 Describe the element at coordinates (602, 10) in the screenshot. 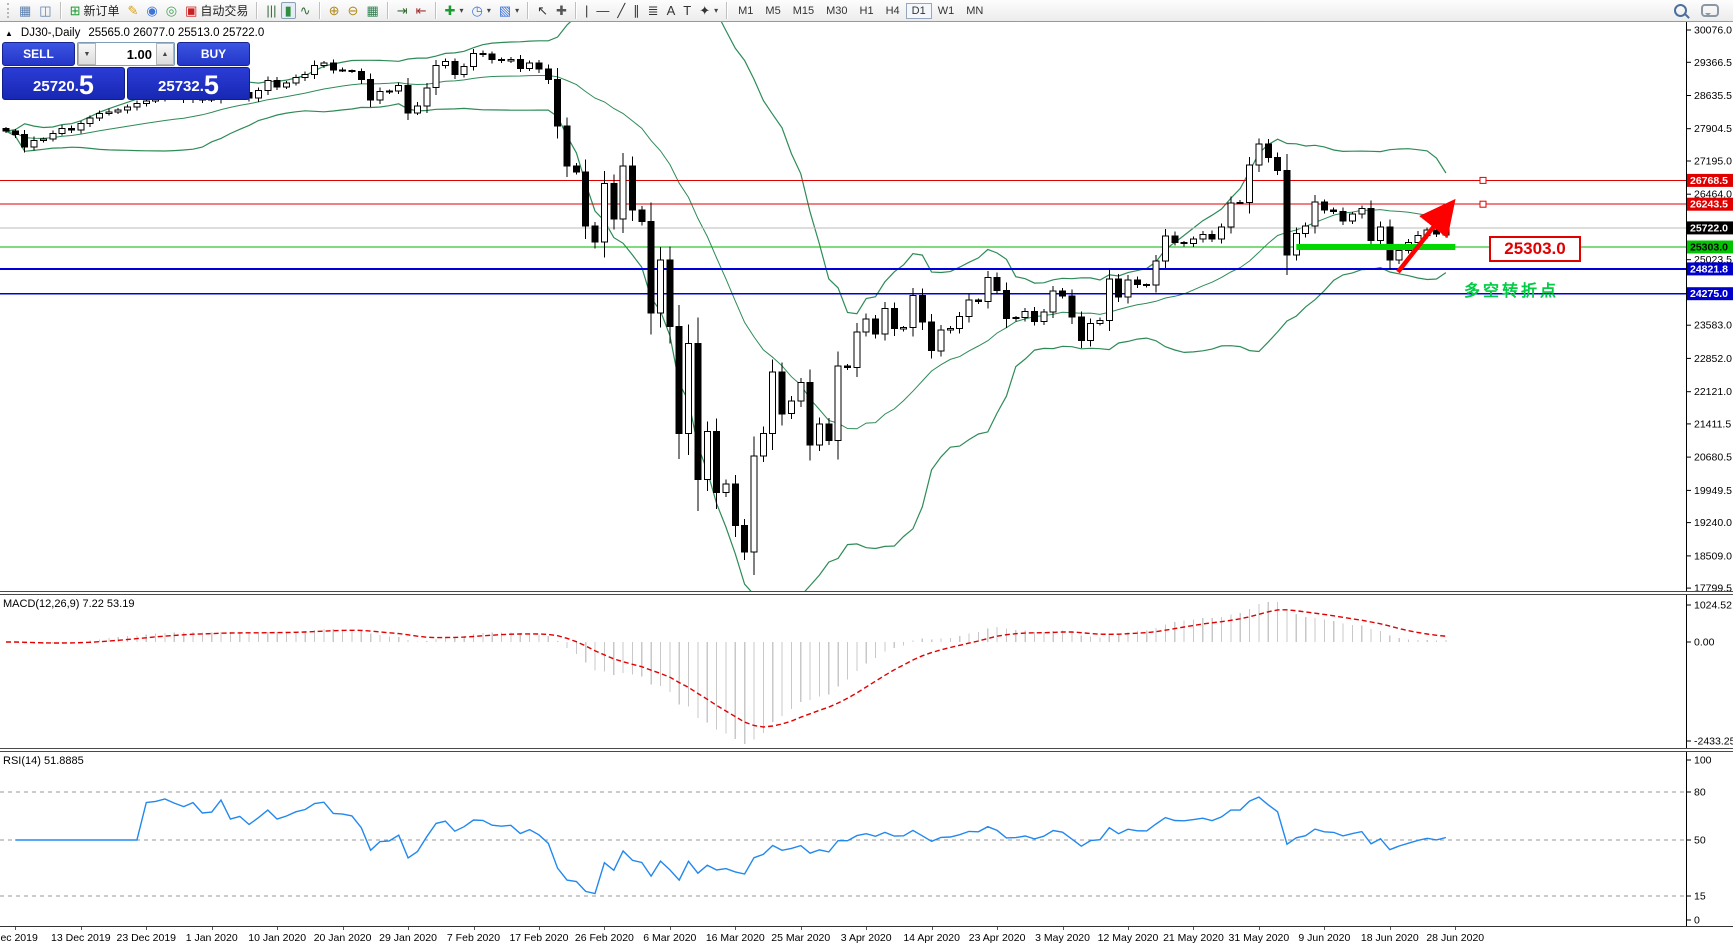

I see `horizontal-line-icon: ―` at that location.